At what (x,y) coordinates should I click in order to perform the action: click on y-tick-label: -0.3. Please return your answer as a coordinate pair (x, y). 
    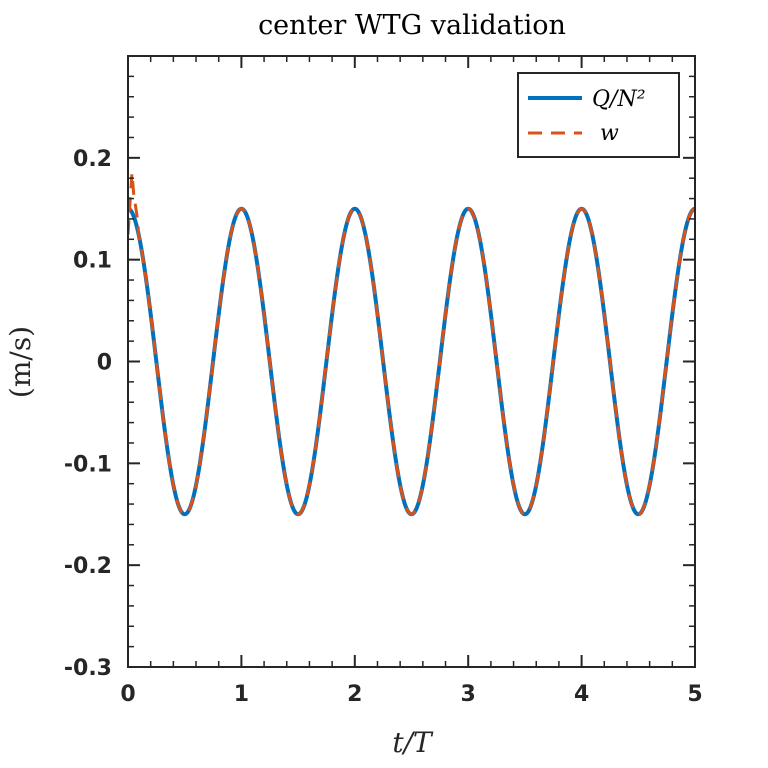
    Looking at the image, I should click on (88, 668).